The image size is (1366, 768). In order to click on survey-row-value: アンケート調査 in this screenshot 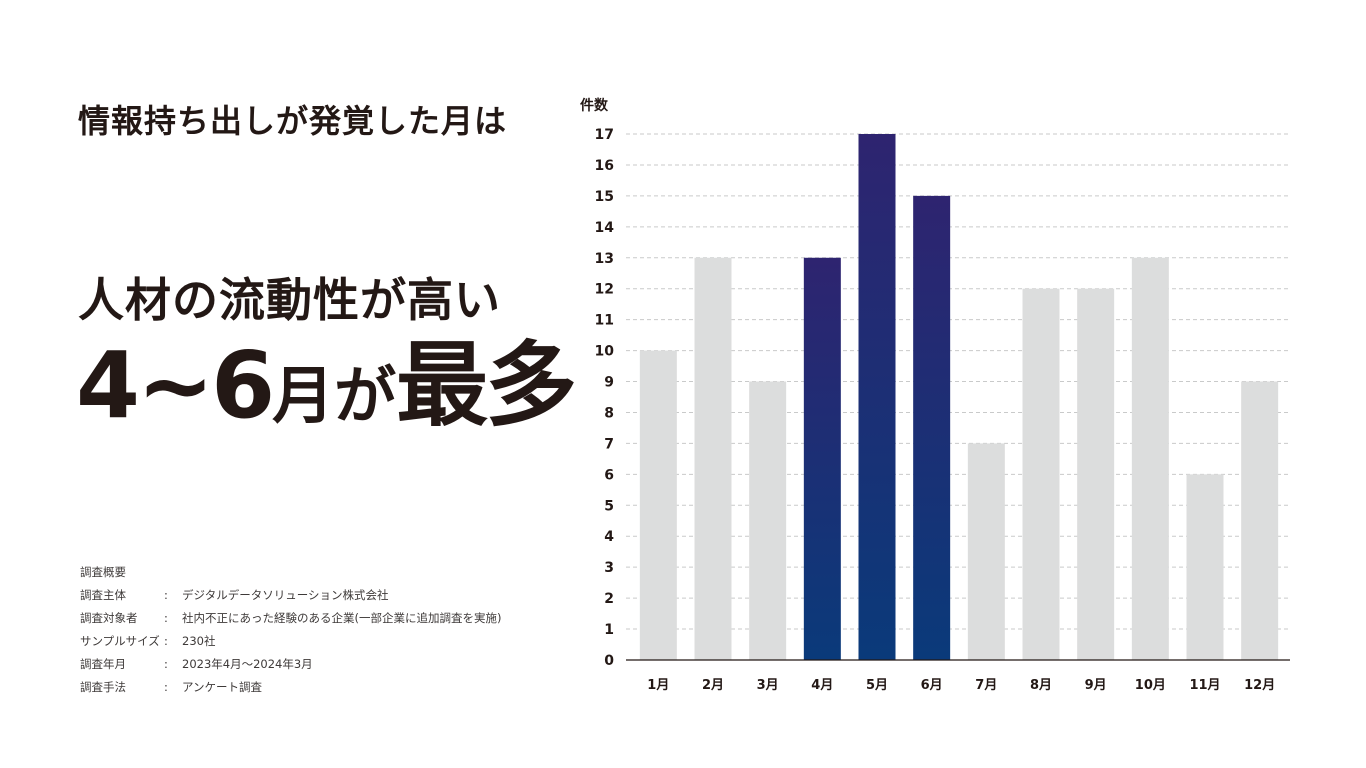, I will do `click(222, 687)`.